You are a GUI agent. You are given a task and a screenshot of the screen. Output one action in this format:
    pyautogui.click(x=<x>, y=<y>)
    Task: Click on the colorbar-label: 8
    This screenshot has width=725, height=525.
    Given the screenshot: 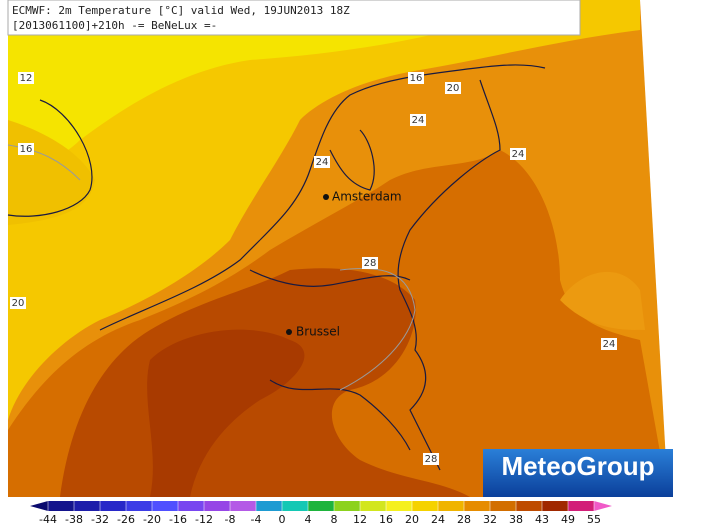 What is the action you would take?
    pyautogui.click(x=334, y=519)
    